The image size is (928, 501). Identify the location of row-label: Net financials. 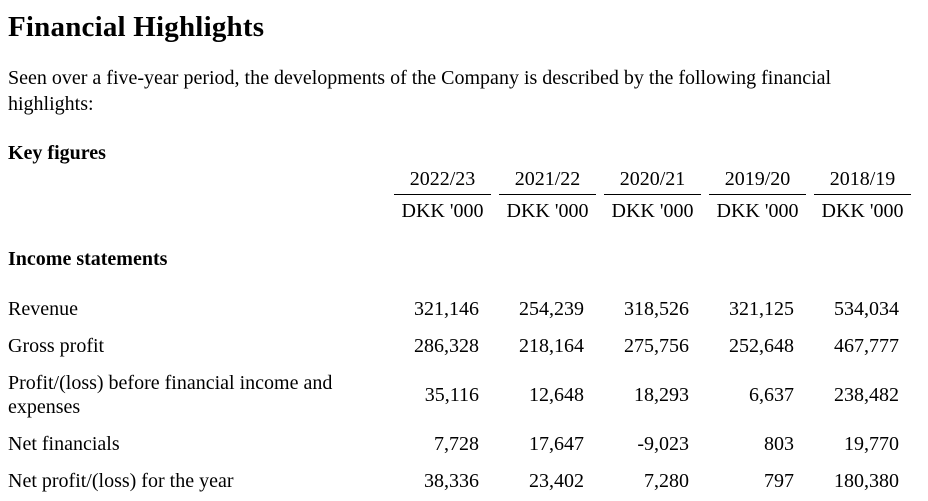
(64, 444).